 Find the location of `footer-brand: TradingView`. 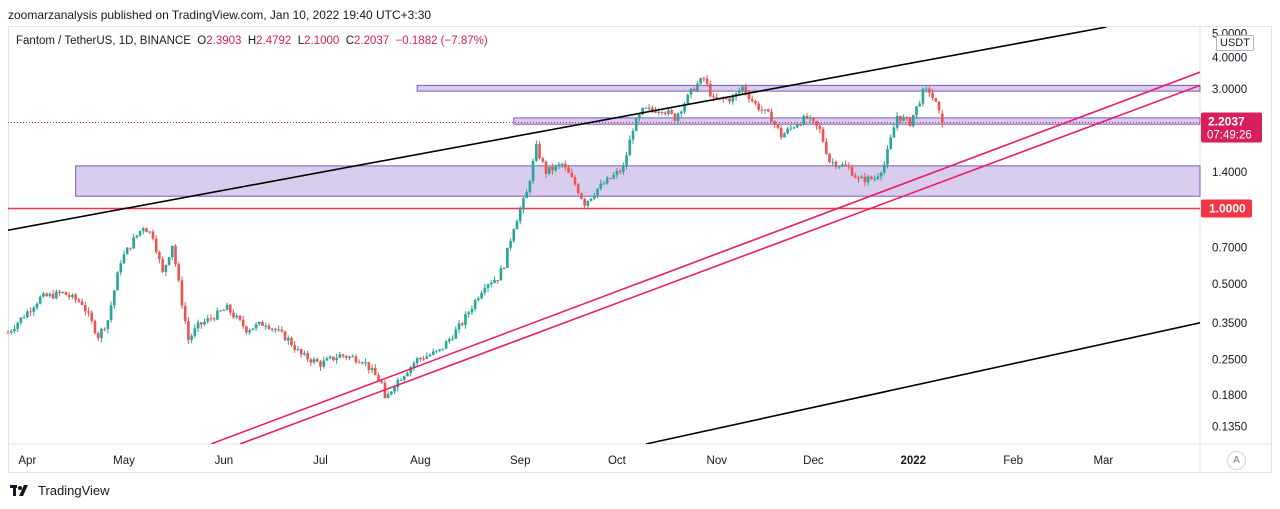

footer-brand: TradingView is located at coordinates (60, 490).